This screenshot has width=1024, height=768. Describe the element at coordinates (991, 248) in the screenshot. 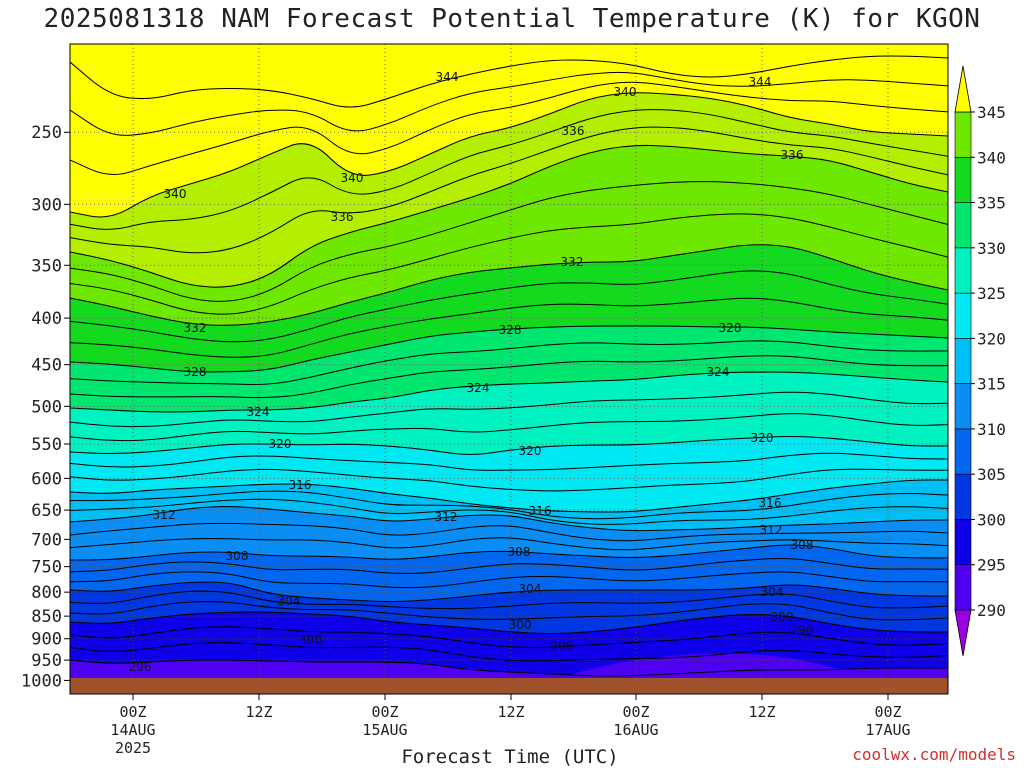

I see `colorbar-tick-label: 330` at that location.